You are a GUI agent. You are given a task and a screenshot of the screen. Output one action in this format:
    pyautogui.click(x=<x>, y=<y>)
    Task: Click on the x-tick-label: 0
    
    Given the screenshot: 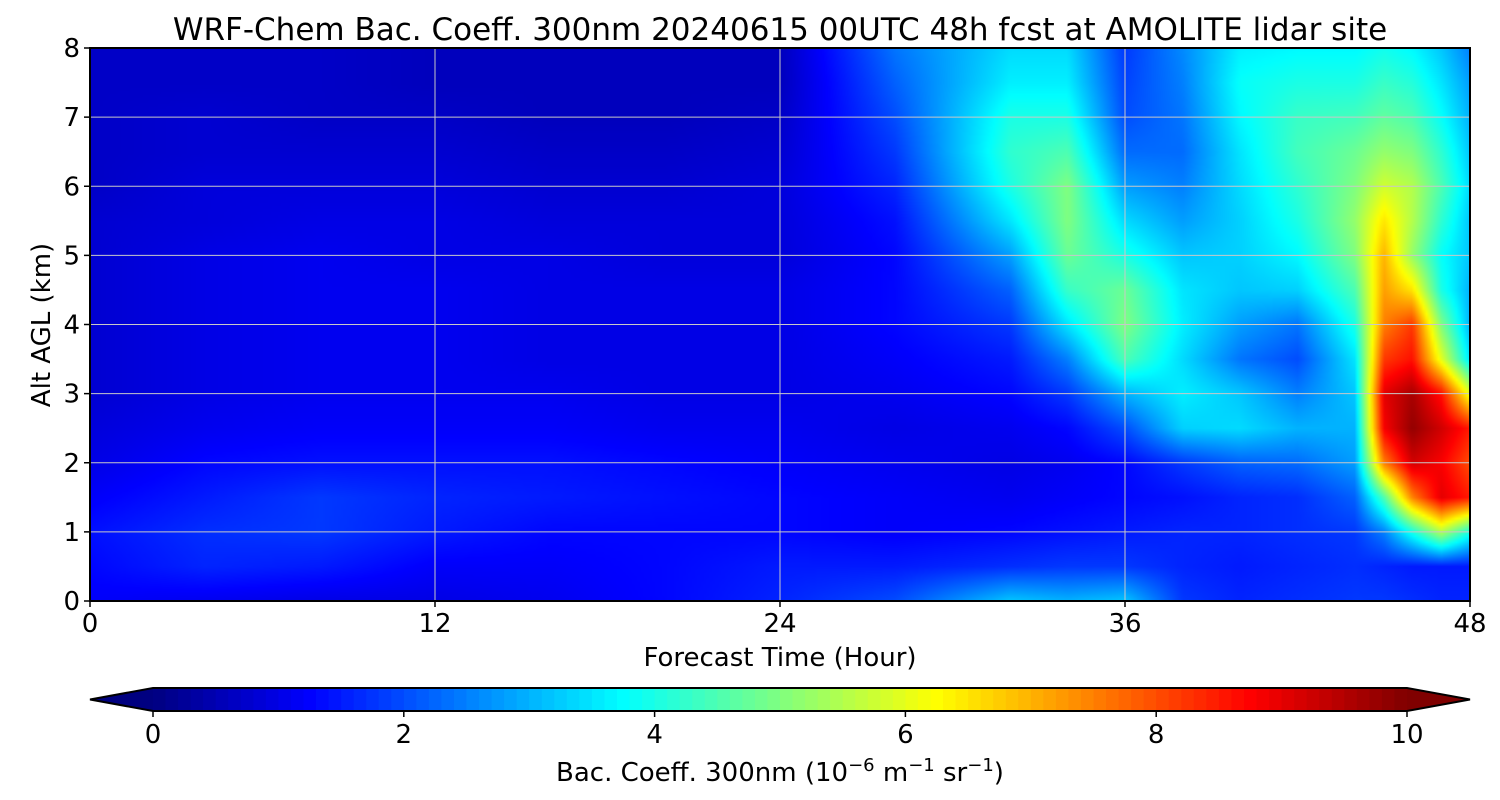 What is the action you would take?
    pyautogui.click(x=90, y=624)
    